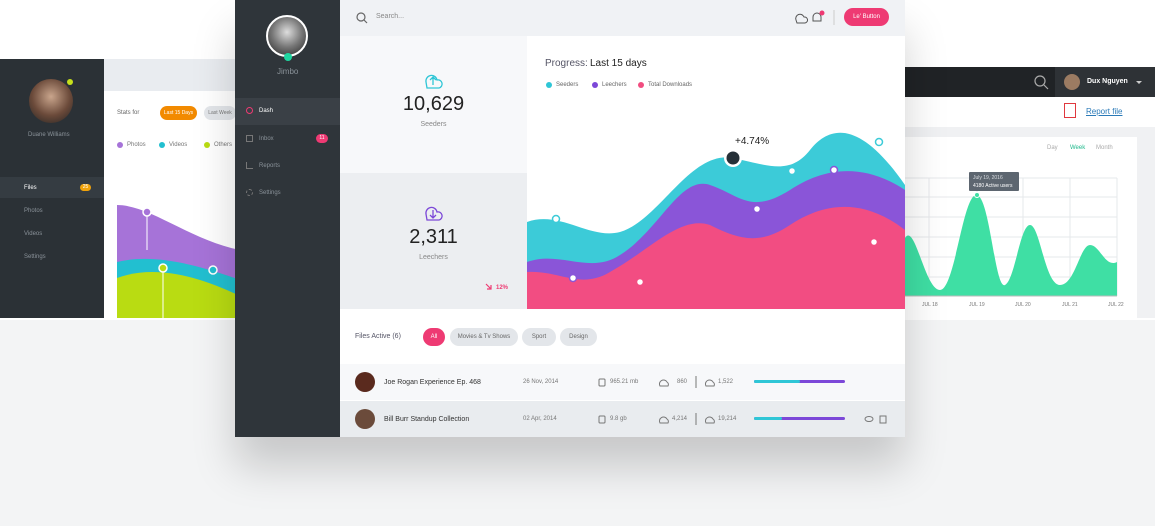 The image size is (1155, 526). What do you see at coordinates (802, 18) in the screenshot?
I see `upload-icon` at bounding box center [802, 18].